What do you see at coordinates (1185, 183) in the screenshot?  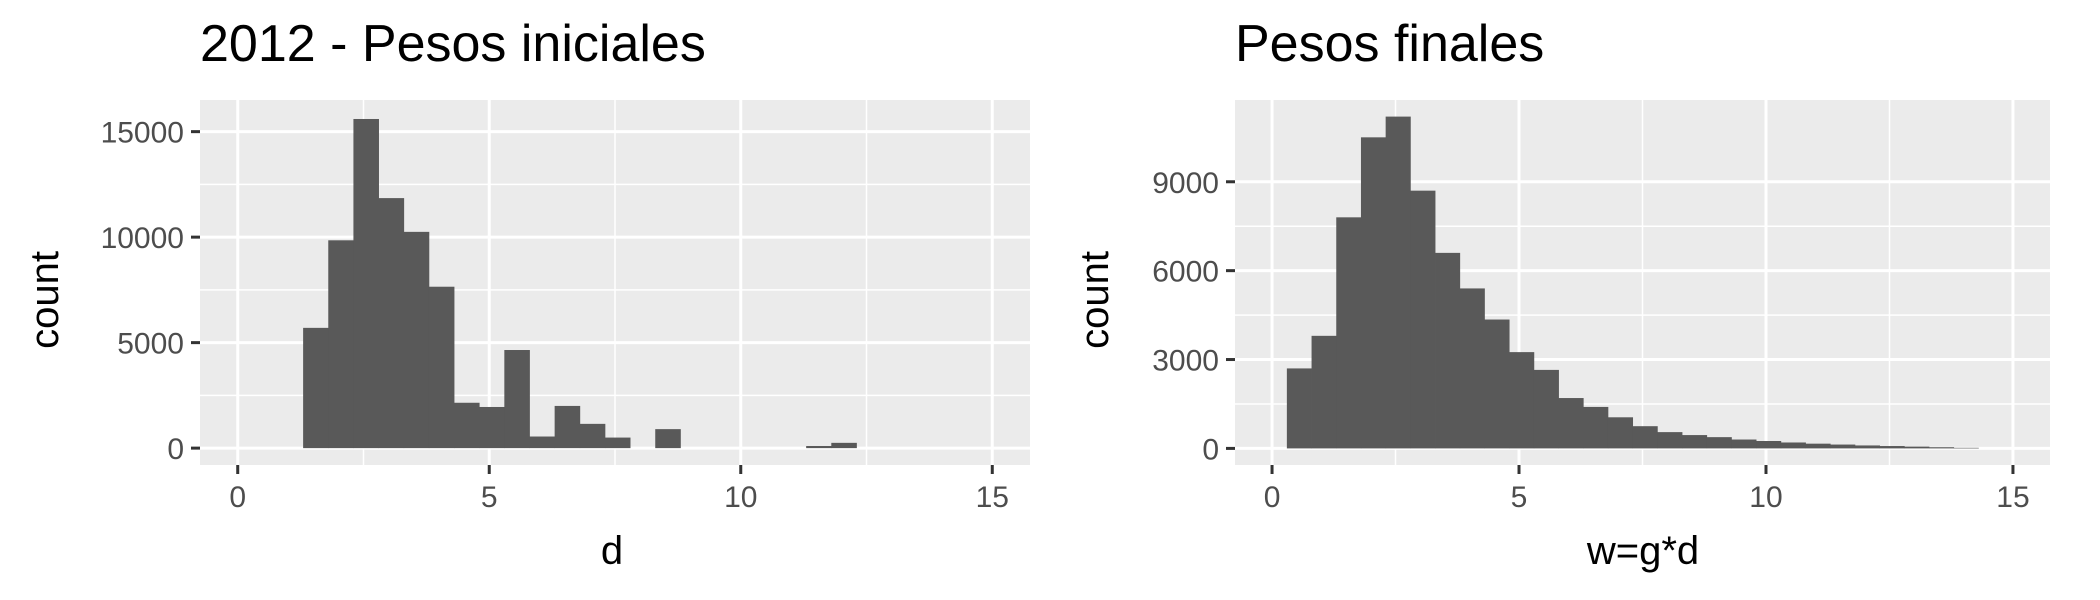 I see `y-tick-label: 9000` at bounding box center [1185, 183].